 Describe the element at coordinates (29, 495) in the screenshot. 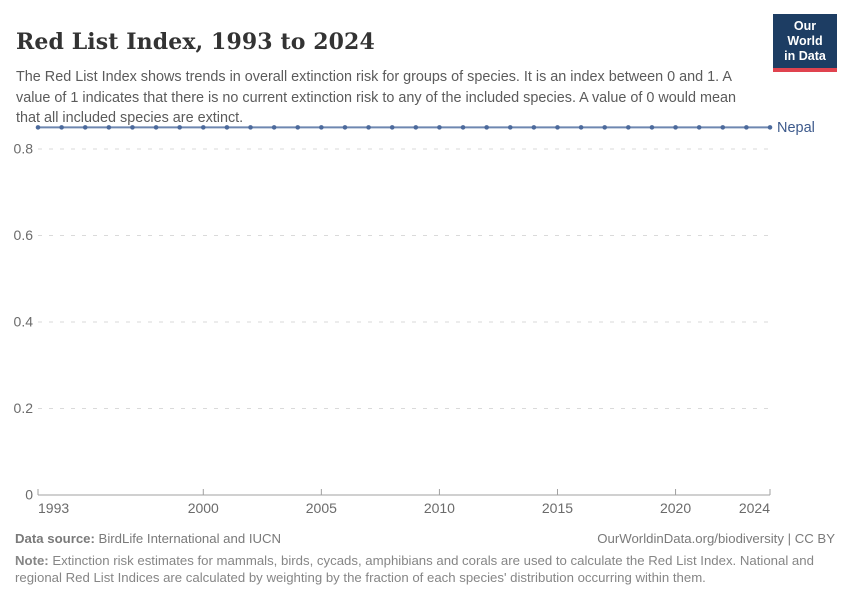

I see `y-tick-label: 0` at that location.